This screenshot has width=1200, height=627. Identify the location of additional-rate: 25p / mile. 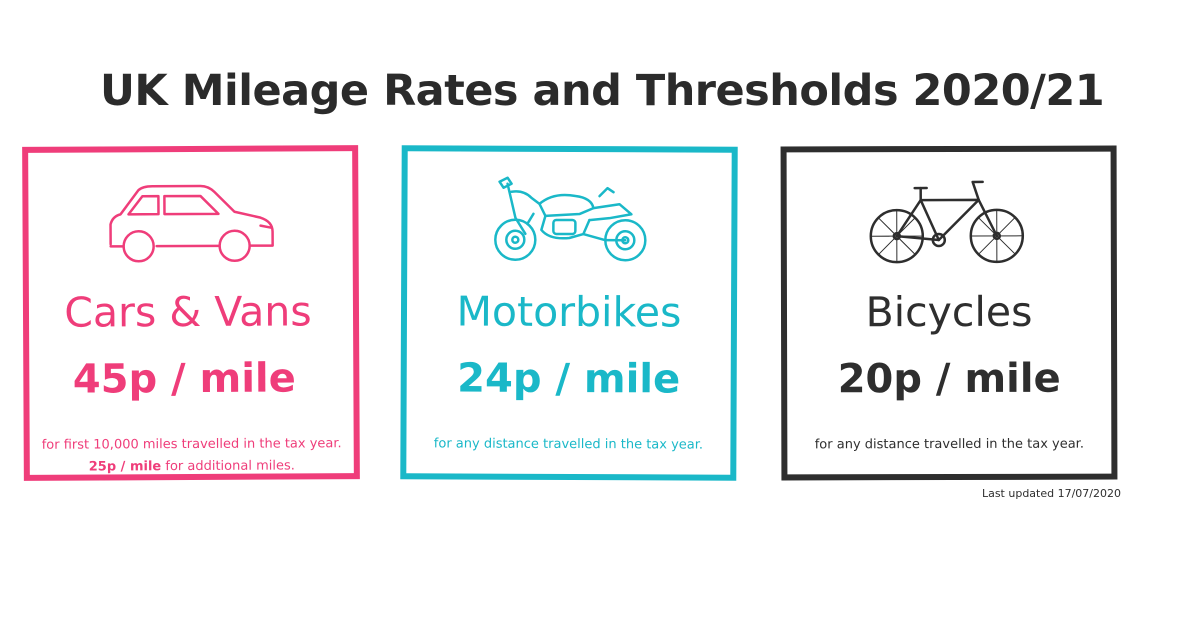
(125, 467).